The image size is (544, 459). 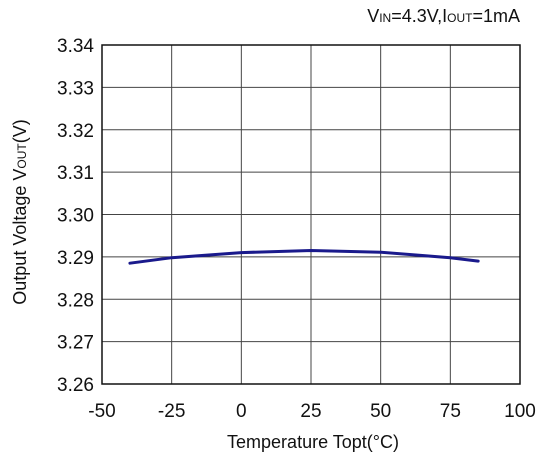 What do you see at coordinates (171, 411) in the screenshot?
I see `x-tick-label: -25` at bounding box center [171, 411].